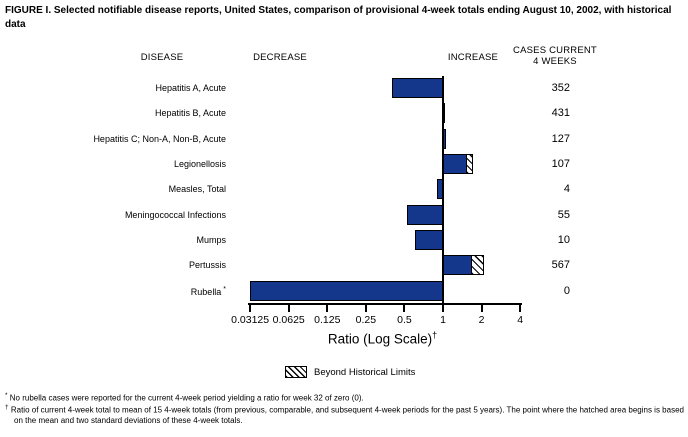 This screenshot has width=688, height=437. What do you see at coordinates (366, 320) in the screenshot?
I see `axis-tick-label: 0.25` at bounding box center [366, 320].